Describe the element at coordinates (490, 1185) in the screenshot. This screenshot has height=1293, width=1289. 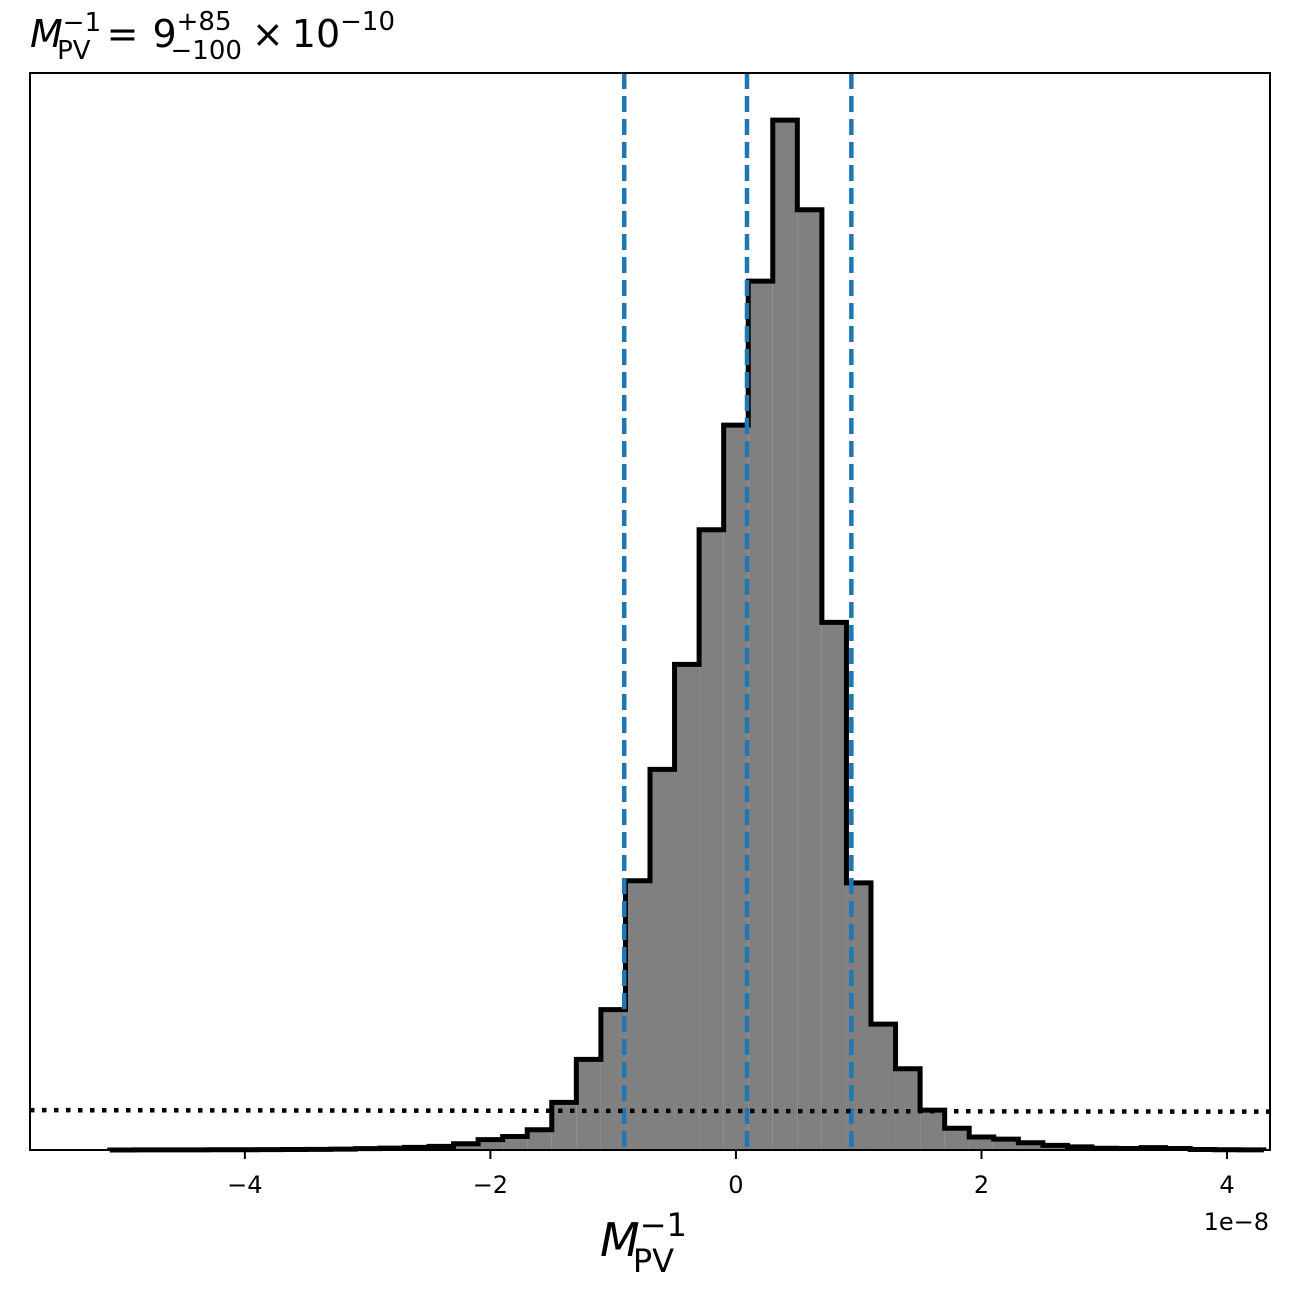
I see `x-tick-label: −2` at that location.